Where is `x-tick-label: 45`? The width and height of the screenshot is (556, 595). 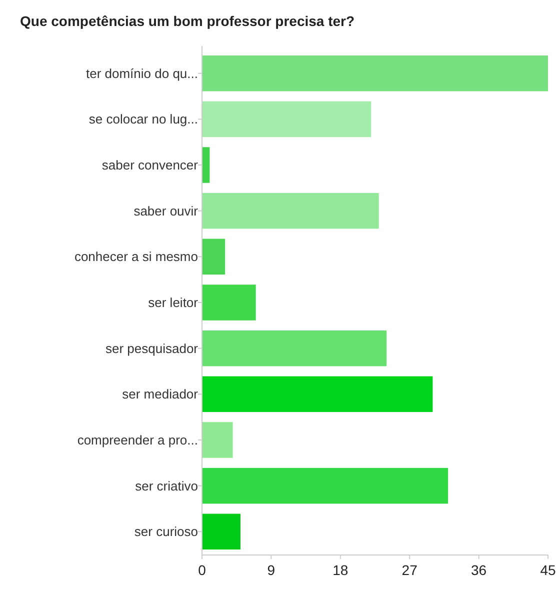 x-tick-label: 45 is located at coordinates (548, 570).